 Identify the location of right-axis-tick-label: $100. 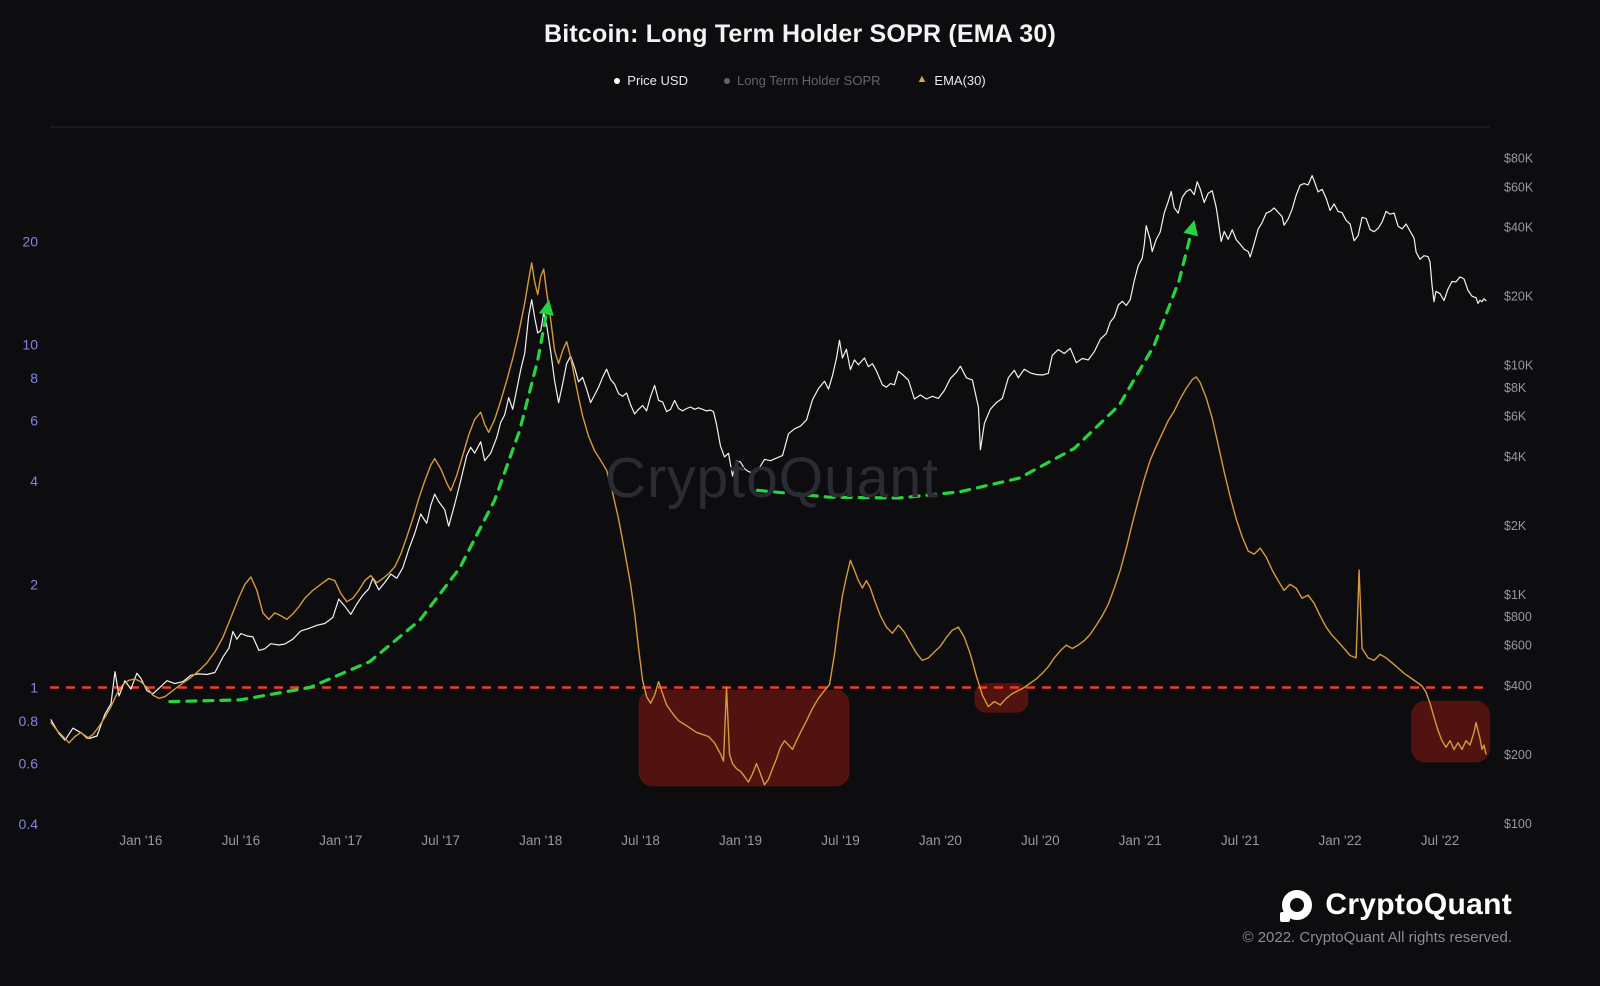
(1518, 824).